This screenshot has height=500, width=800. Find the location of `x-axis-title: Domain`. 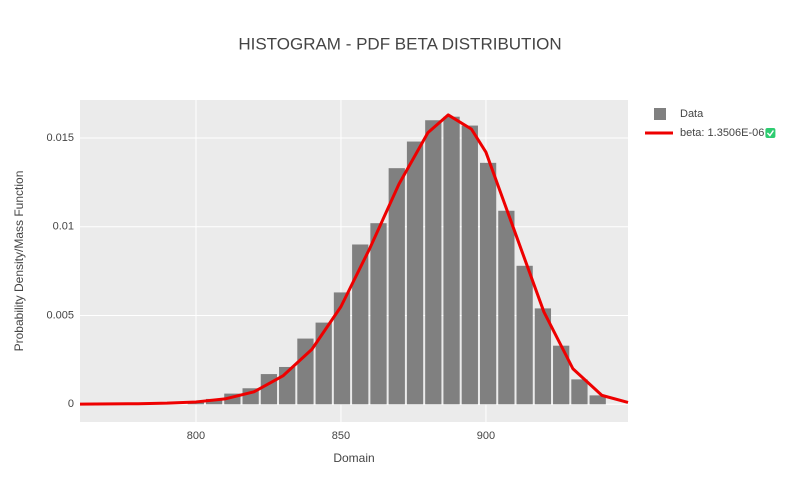

x-axis-title: Domain is located at coordinates (353, 458).